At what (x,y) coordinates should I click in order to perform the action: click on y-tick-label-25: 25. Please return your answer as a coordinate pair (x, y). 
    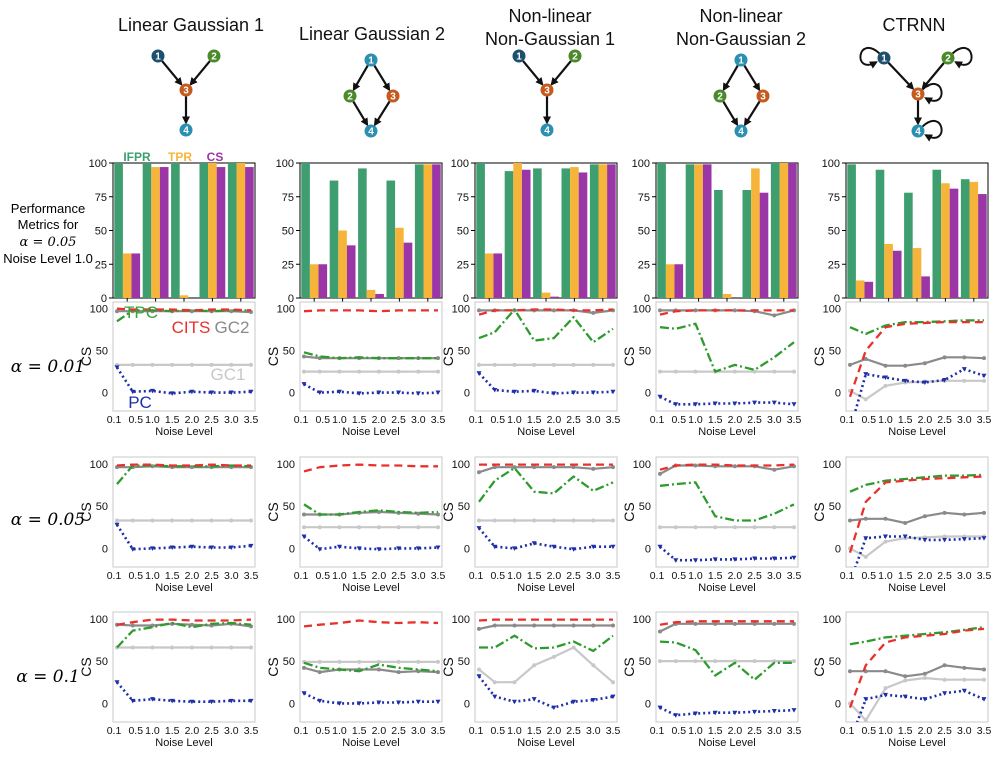
    Looking at the image, I should click on (644, 265).